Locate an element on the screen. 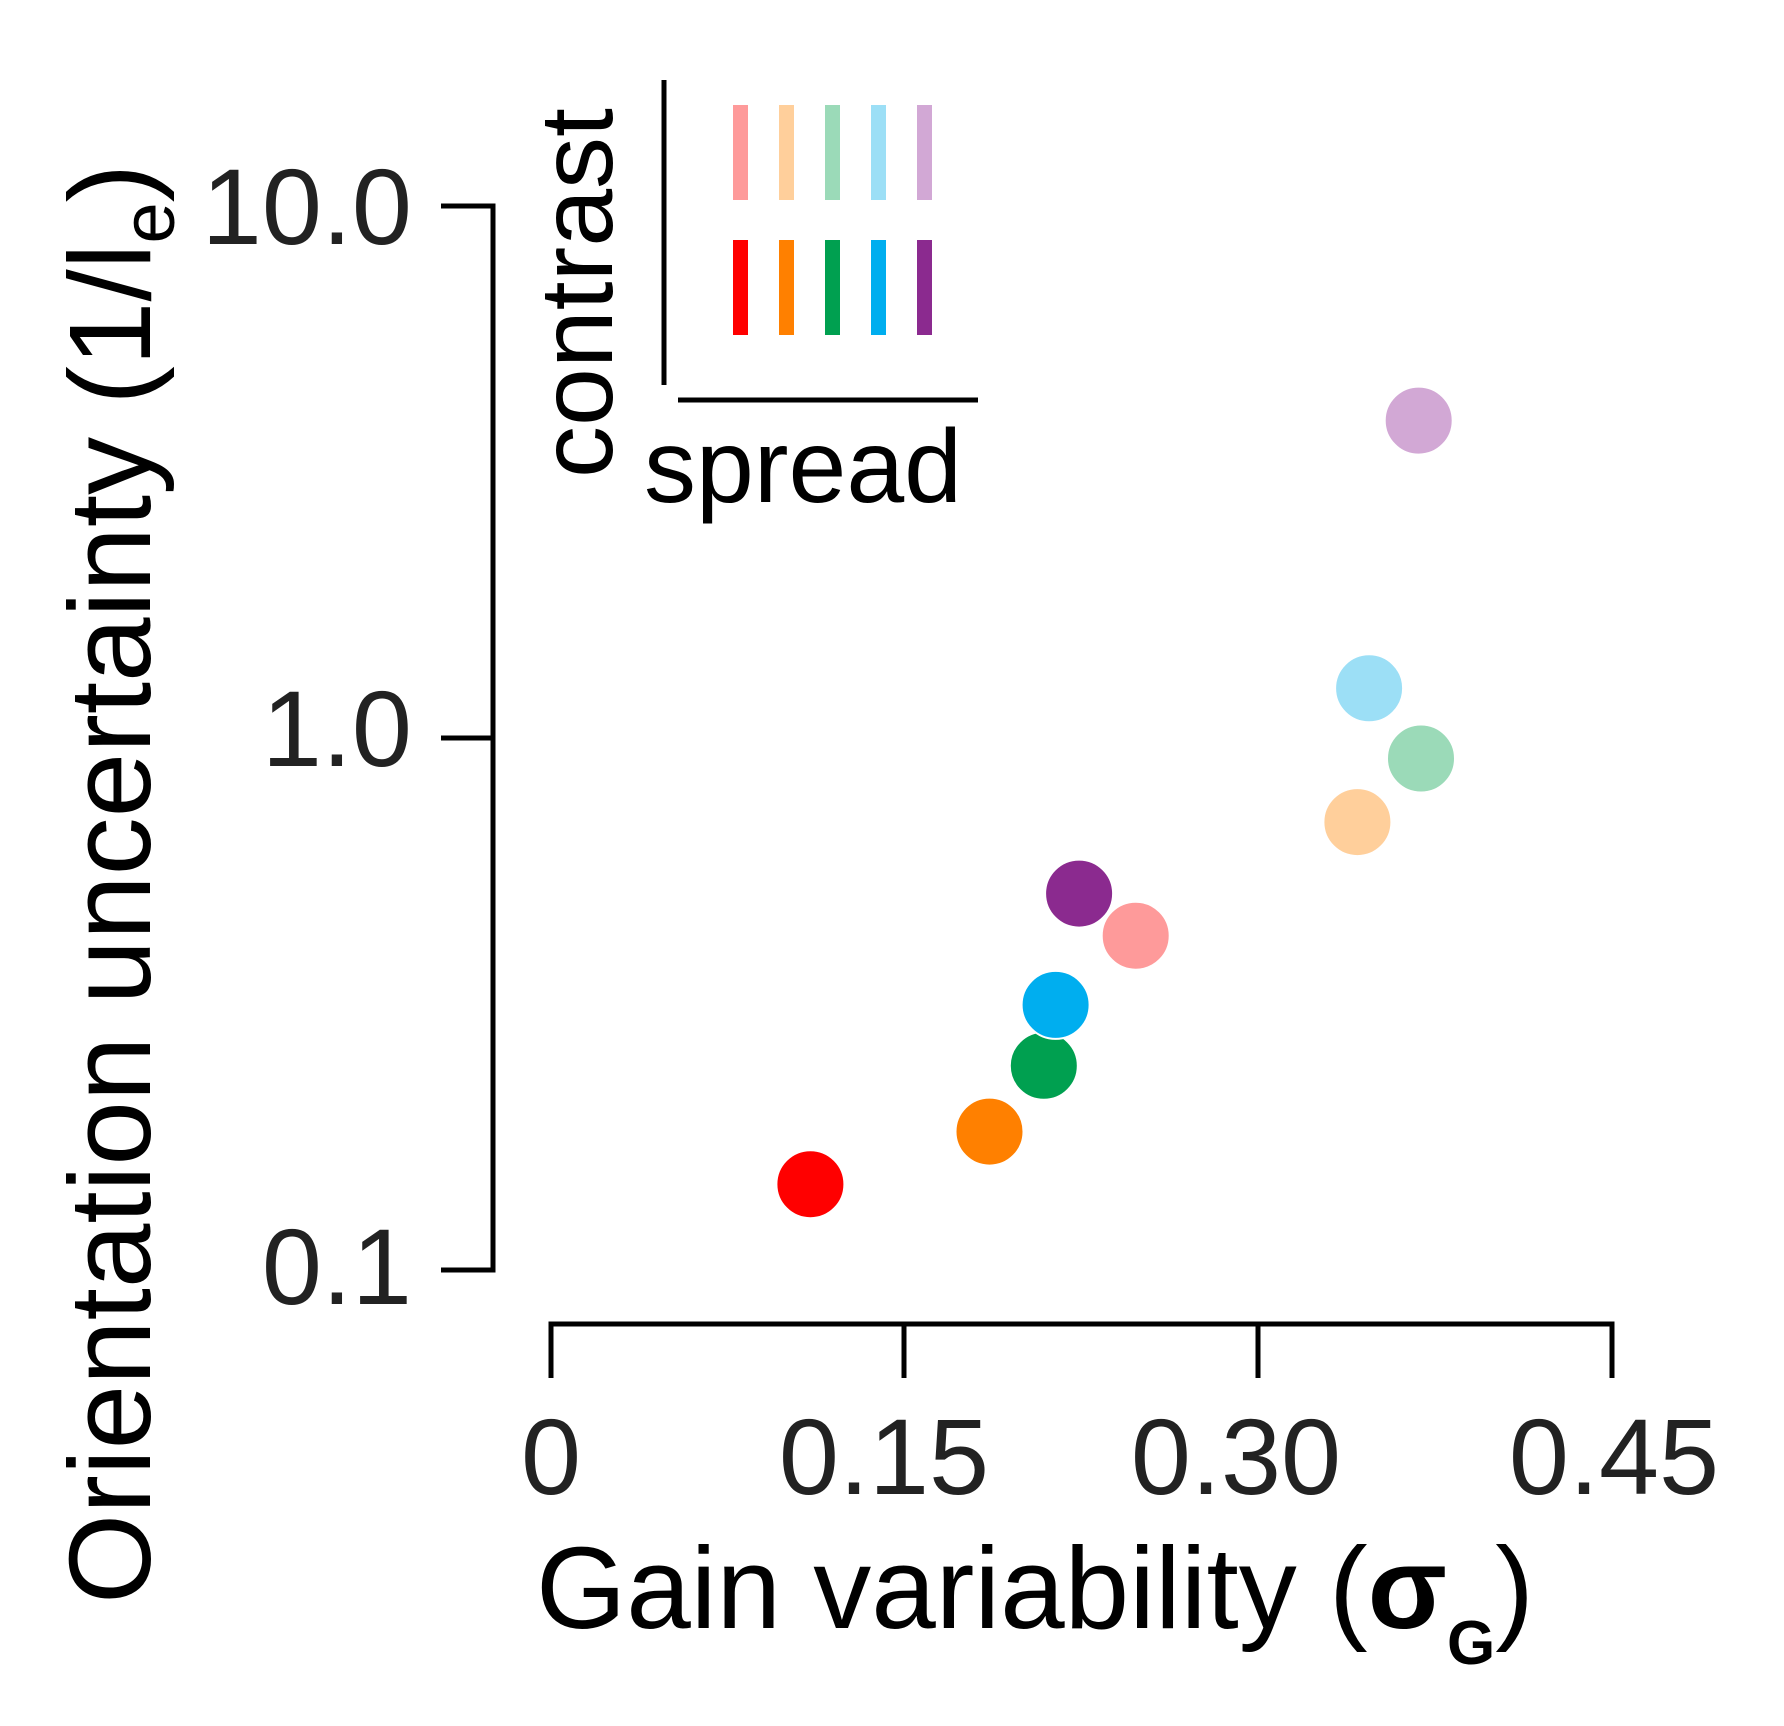 This screenshot has width=1784, height=1726. legend-contrast-label: contrast is located at coordinates (577, 293).